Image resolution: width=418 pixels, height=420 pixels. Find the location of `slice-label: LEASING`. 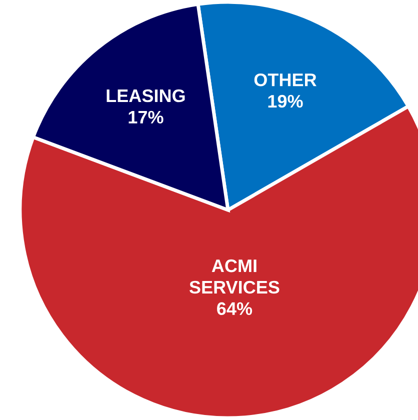

slice-label: LEASING is located at coordinates (145, 95).